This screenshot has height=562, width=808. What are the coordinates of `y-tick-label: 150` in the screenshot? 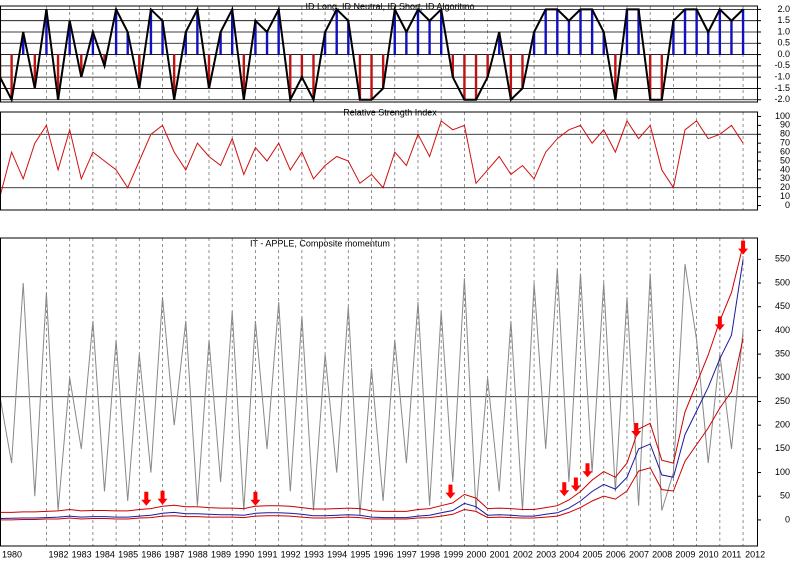 It's located at (782, 448).